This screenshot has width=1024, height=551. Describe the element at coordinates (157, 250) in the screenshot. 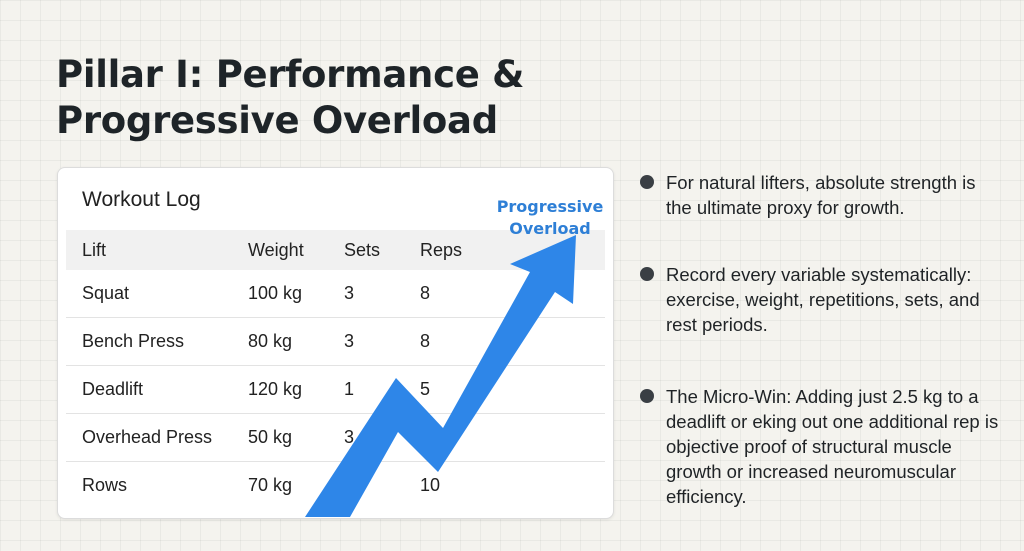

I see `column-header-lift: Lift` at that location.